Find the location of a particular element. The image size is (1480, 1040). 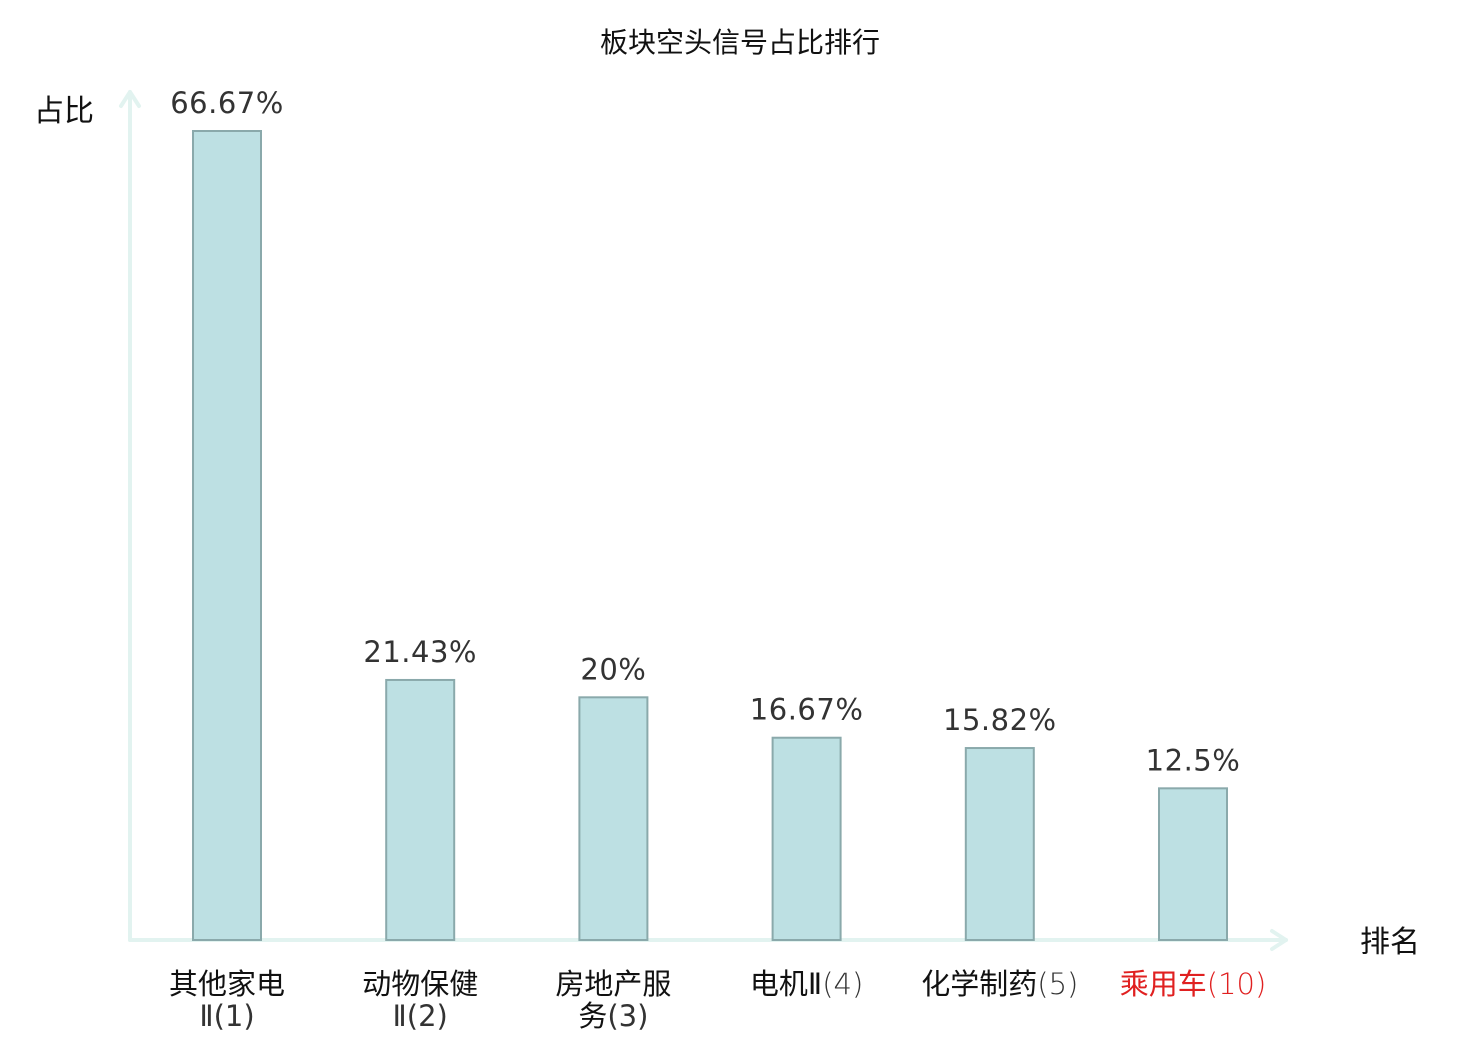

value-label: 66.67% is located at coordinates (227, 103).